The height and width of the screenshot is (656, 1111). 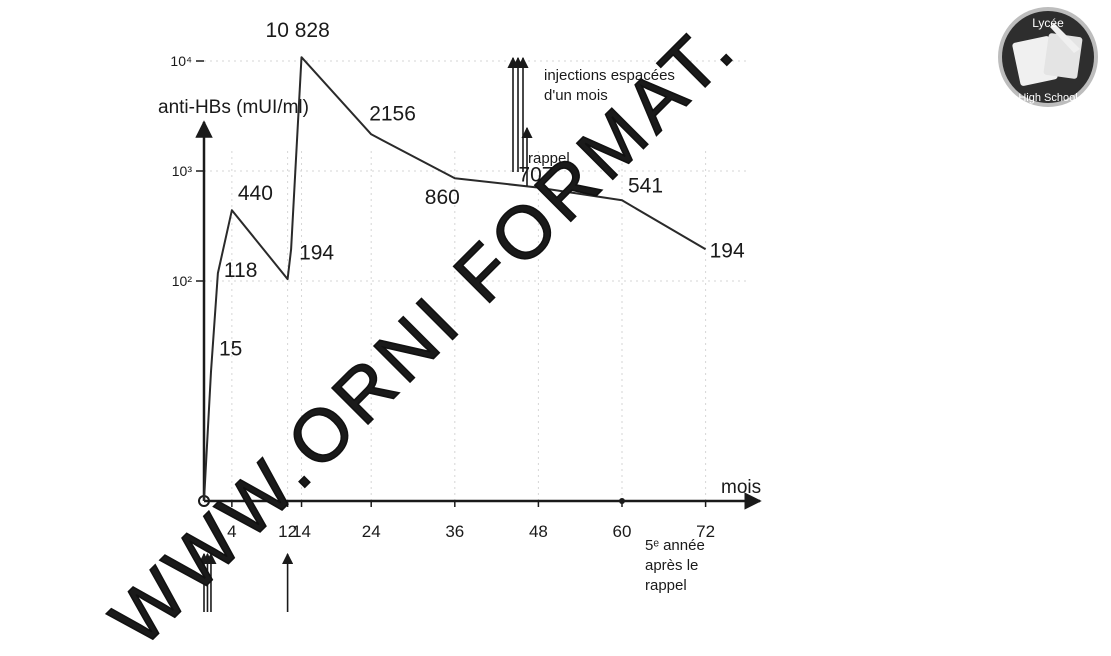 What do you see at coordinates (233, 107) in the screenshot?
I see `y-axis-title: anti-HBs (mUI/ml)` at bounding box center [233, 107].